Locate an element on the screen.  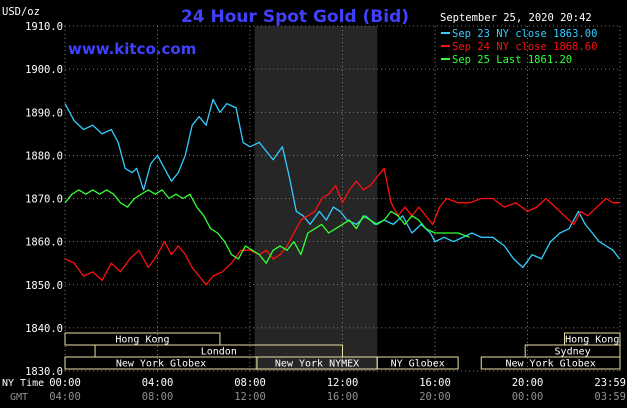
y-tick-label: 1900.0 is located at coordinates (44, 70).